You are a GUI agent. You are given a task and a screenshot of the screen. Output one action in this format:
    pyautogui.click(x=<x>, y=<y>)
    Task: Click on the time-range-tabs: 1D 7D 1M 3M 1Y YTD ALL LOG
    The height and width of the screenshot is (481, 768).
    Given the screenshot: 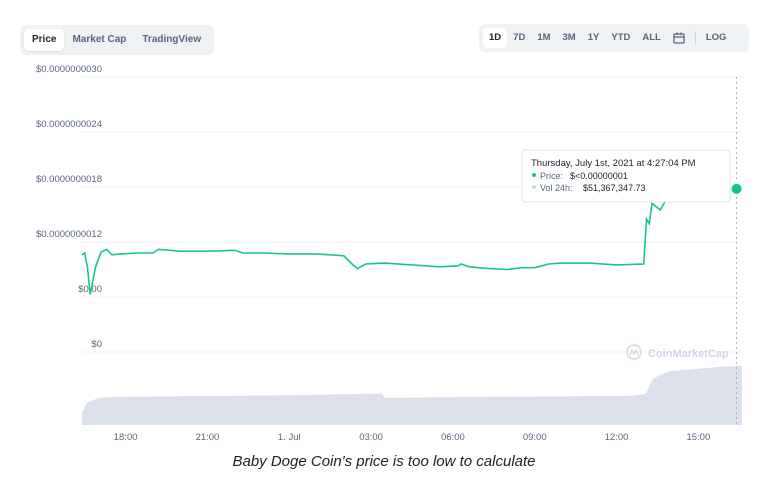 What is the action you would take?
    pyautogui.click(x=614, y=38)
    